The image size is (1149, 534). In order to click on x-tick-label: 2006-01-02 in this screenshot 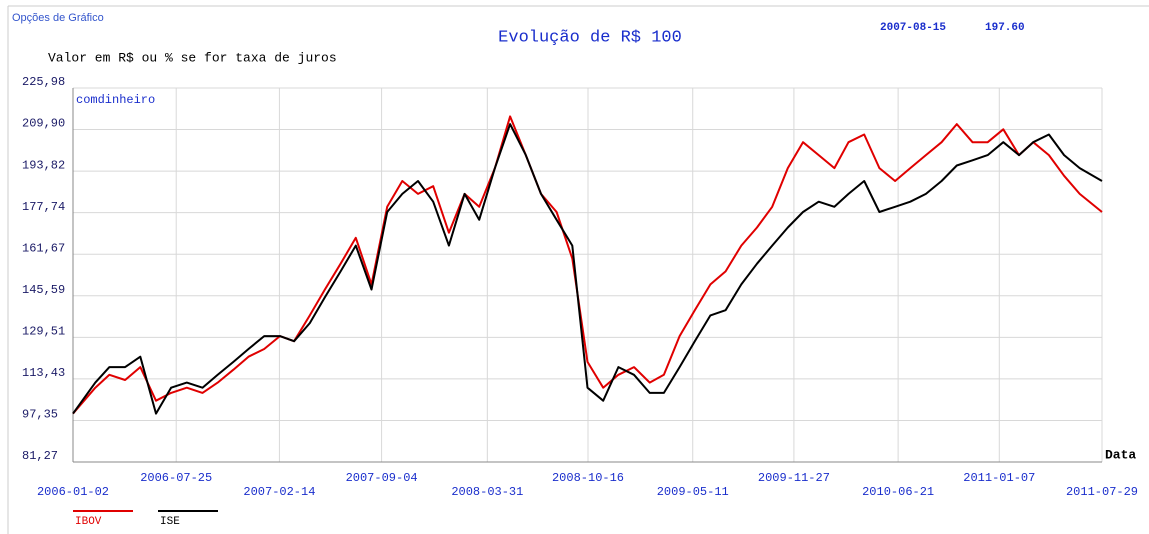, I will do `click(73, 492)`.